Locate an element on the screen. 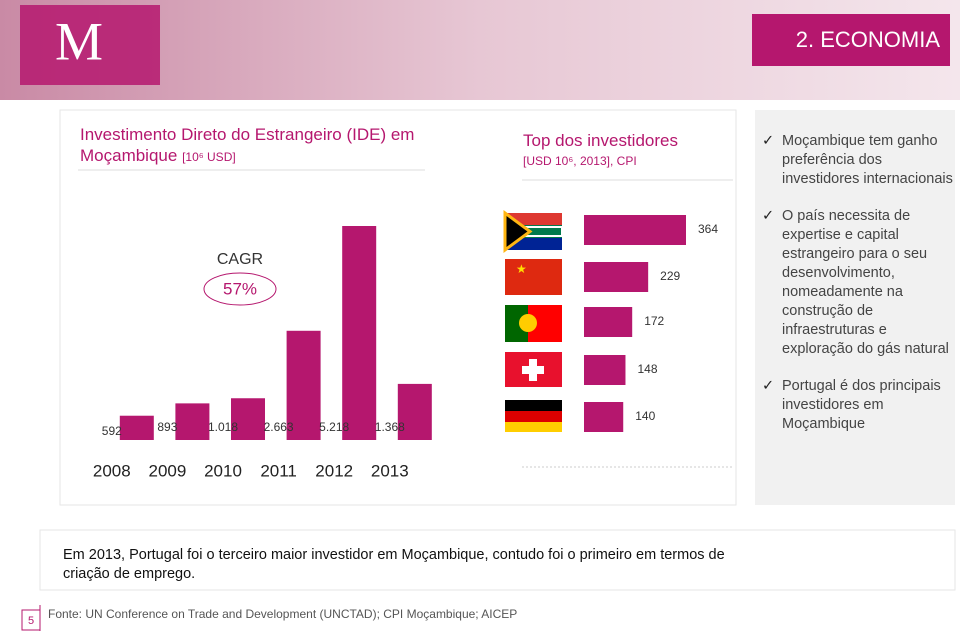 The image size is (960, 631). value-label: 148 is located at coordinates (647, 369).